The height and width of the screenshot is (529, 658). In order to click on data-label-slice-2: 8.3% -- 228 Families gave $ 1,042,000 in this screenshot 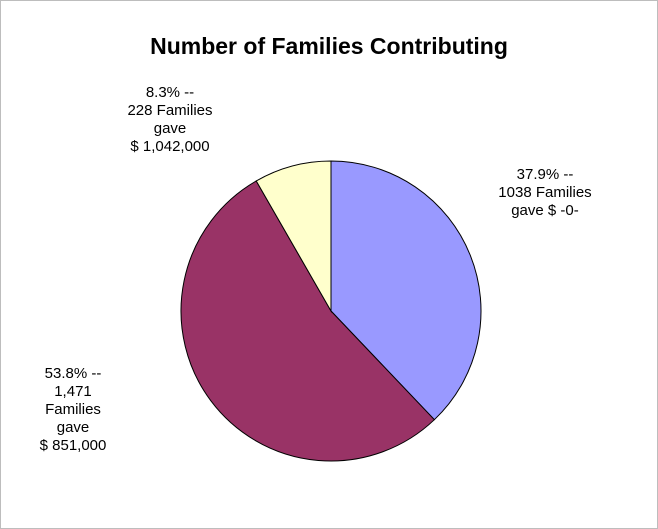, I will do `click(170, 120)`.